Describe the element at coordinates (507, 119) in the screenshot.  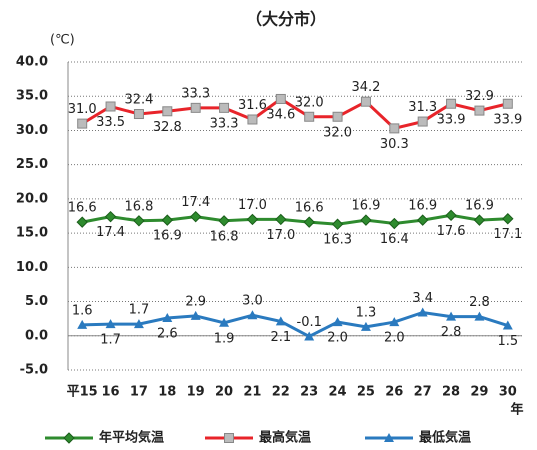
I see `data-label: 33.9` at that location.